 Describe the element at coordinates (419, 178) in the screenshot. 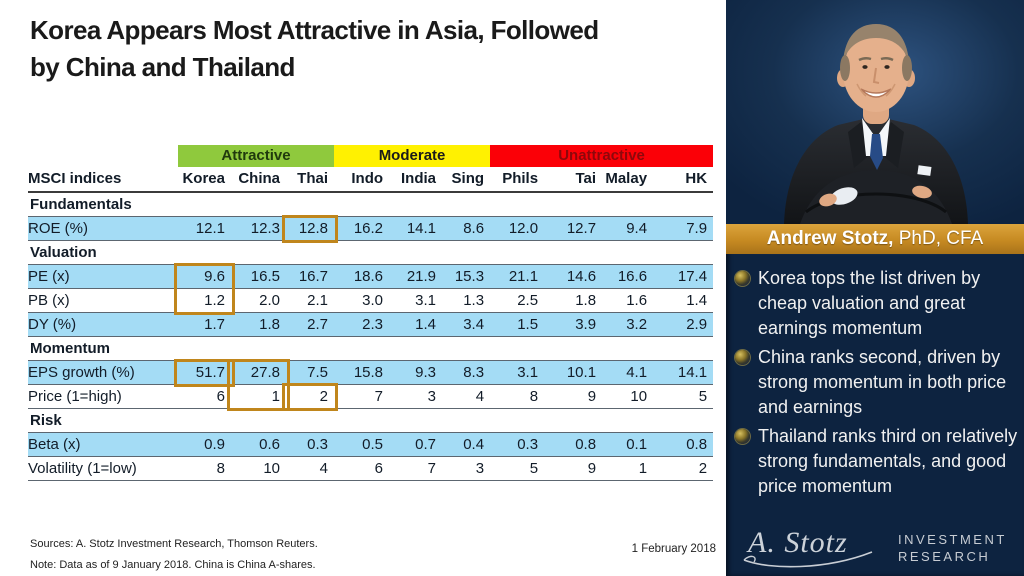

I see `column-header-india: India` at that location.